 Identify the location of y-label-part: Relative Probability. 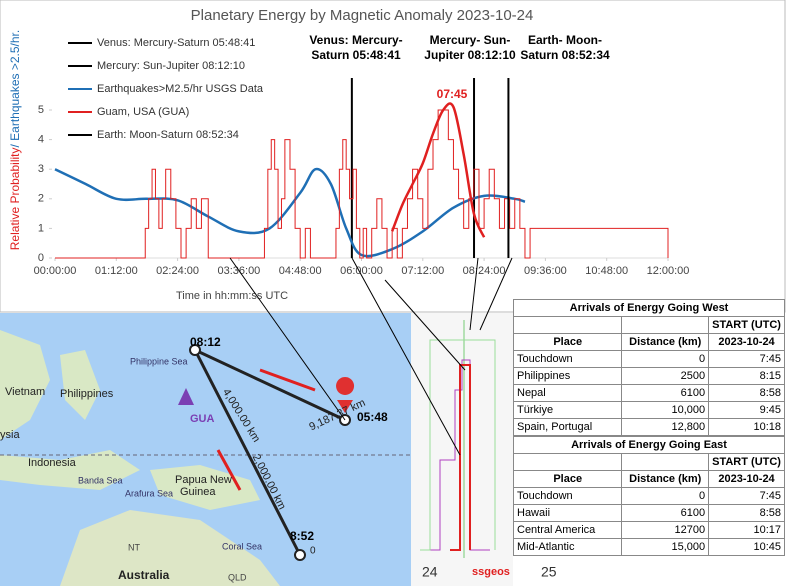
(15, 199).